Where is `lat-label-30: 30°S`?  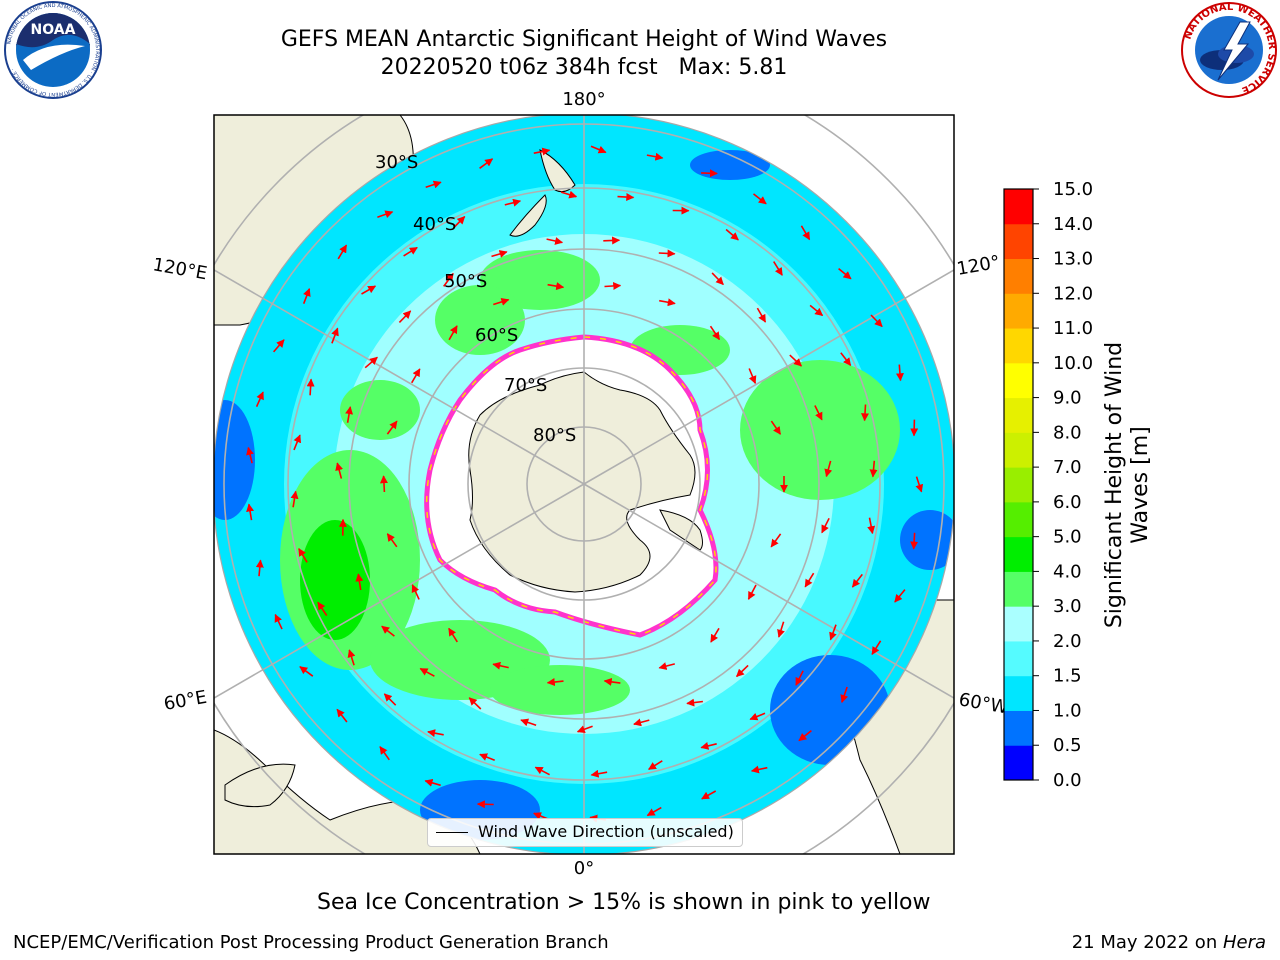
lat-label-30: 30°S is located at coordinates (396, 162).